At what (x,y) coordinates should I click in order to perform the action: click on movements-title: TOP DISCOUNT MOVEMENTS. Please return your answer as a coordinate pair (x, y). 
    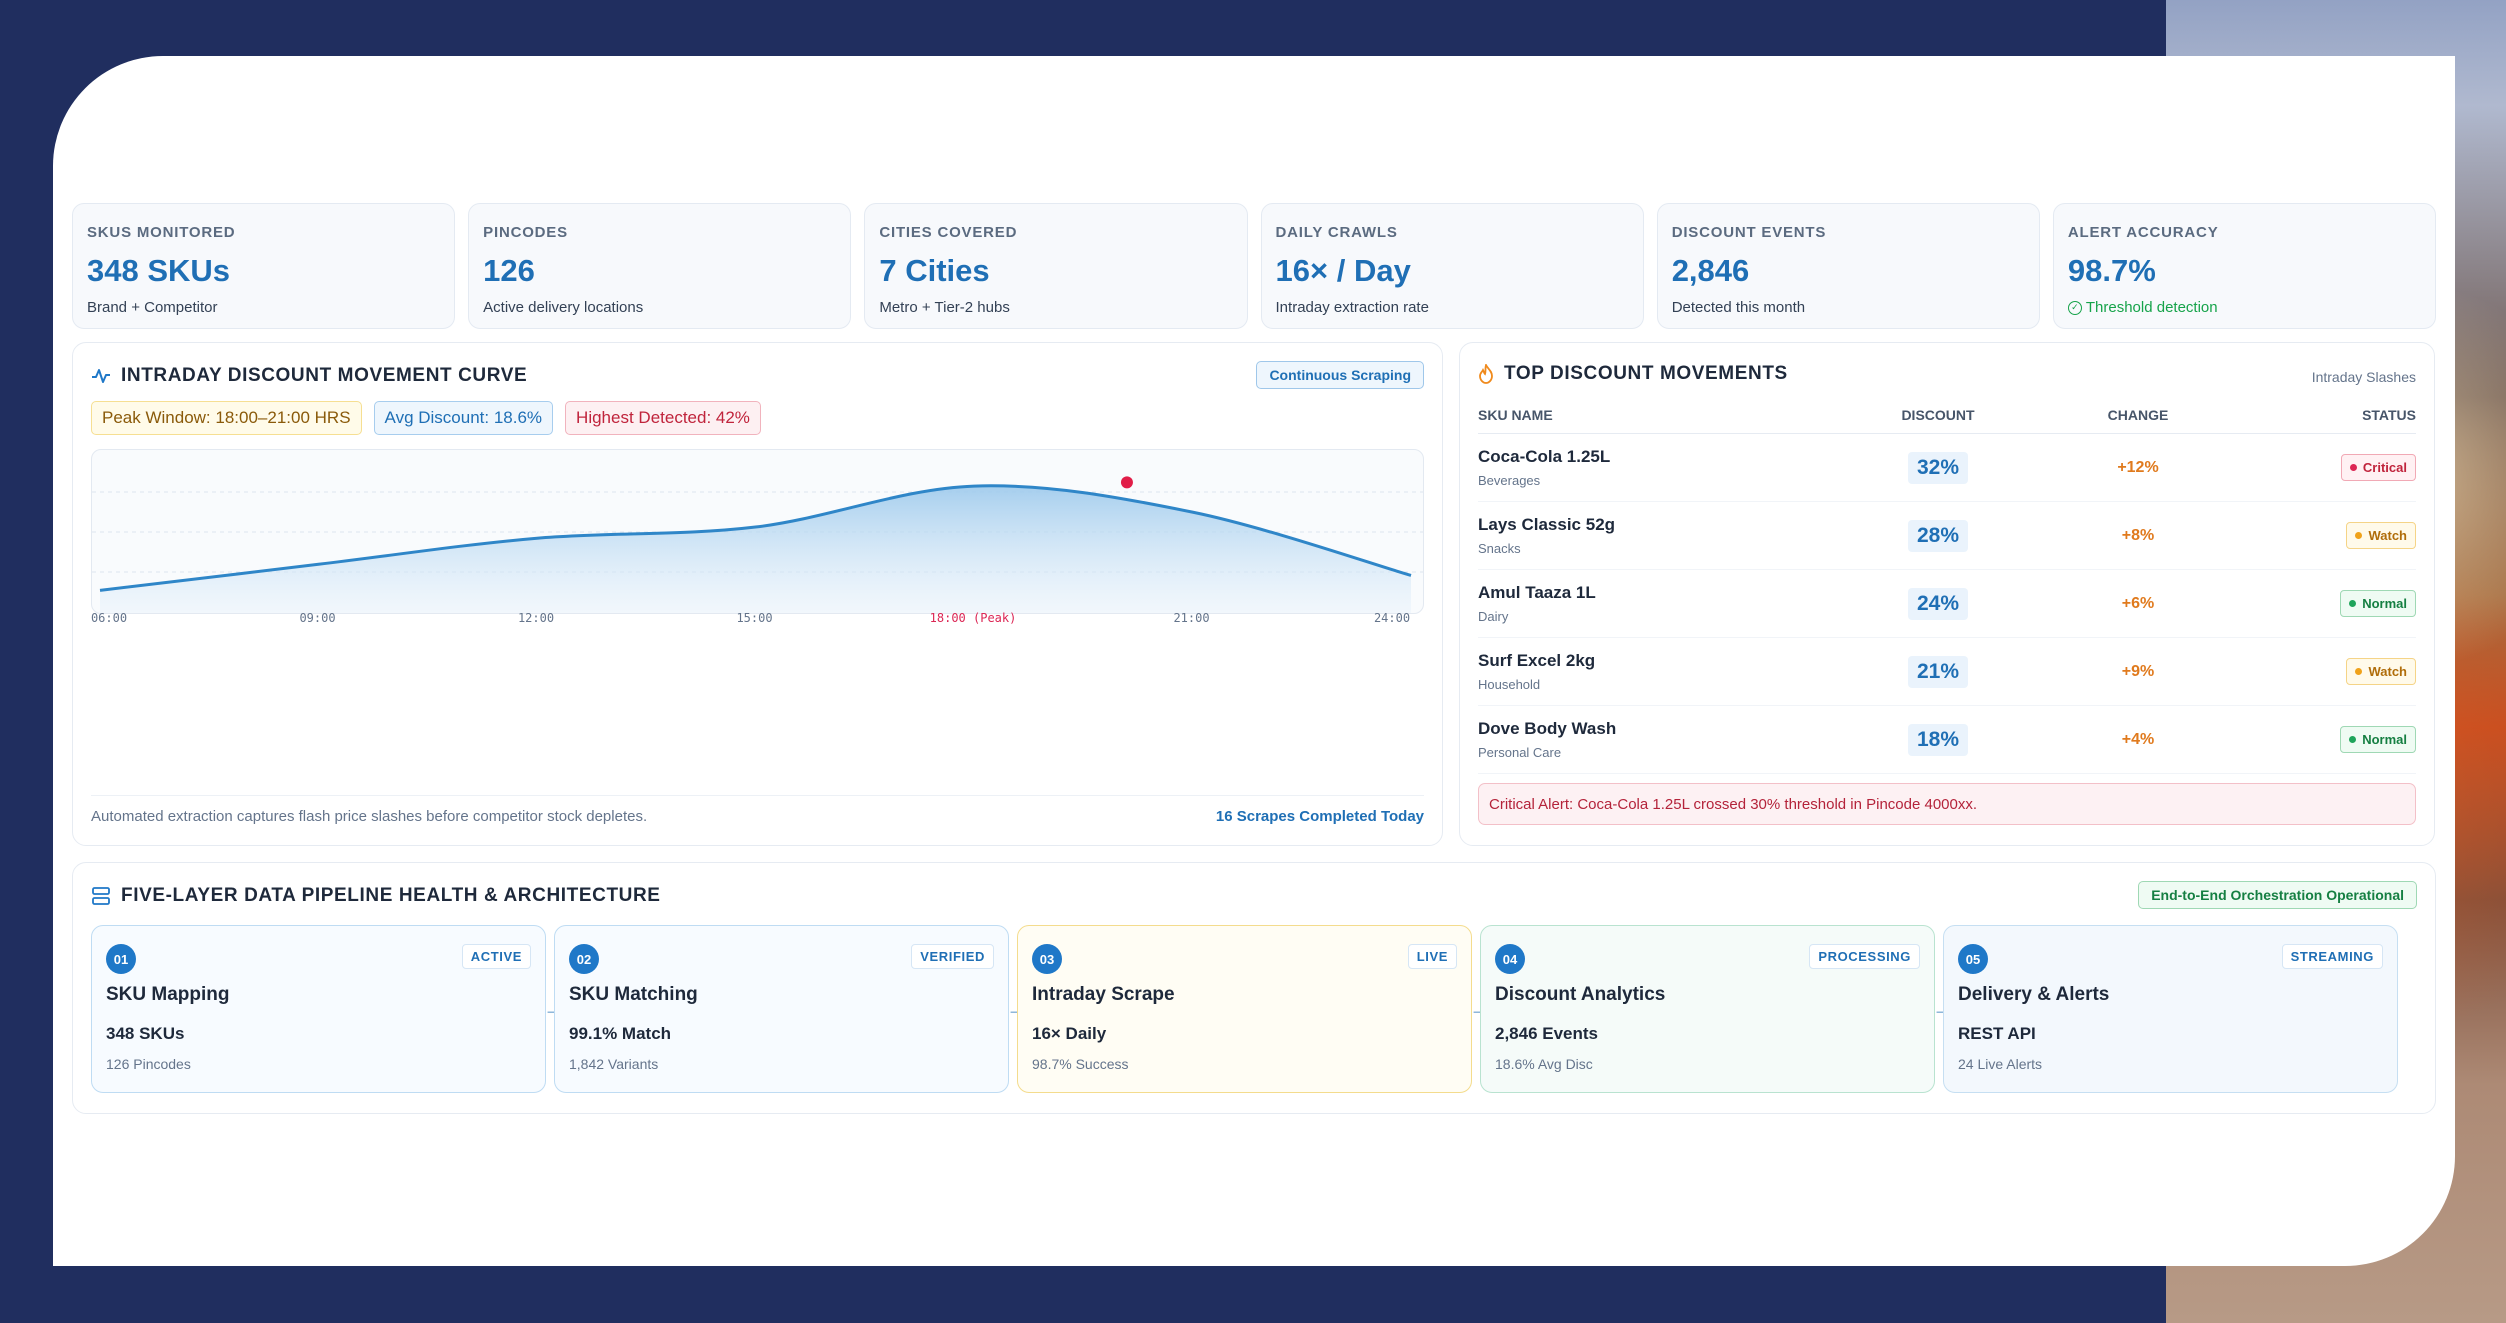
    Looking at the image, I should click on (1646, 373).